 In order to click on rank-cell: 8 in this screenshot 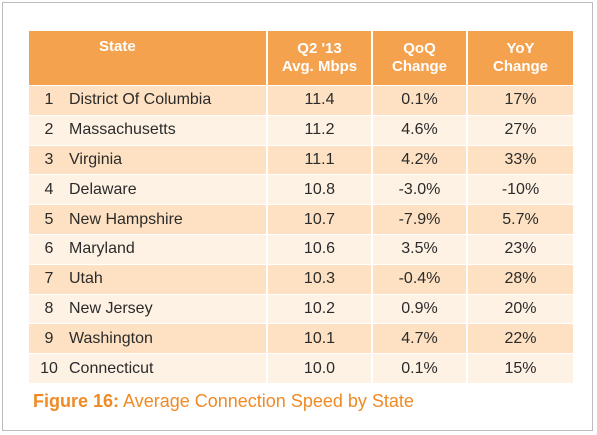, I will do `click(49, 308)`.